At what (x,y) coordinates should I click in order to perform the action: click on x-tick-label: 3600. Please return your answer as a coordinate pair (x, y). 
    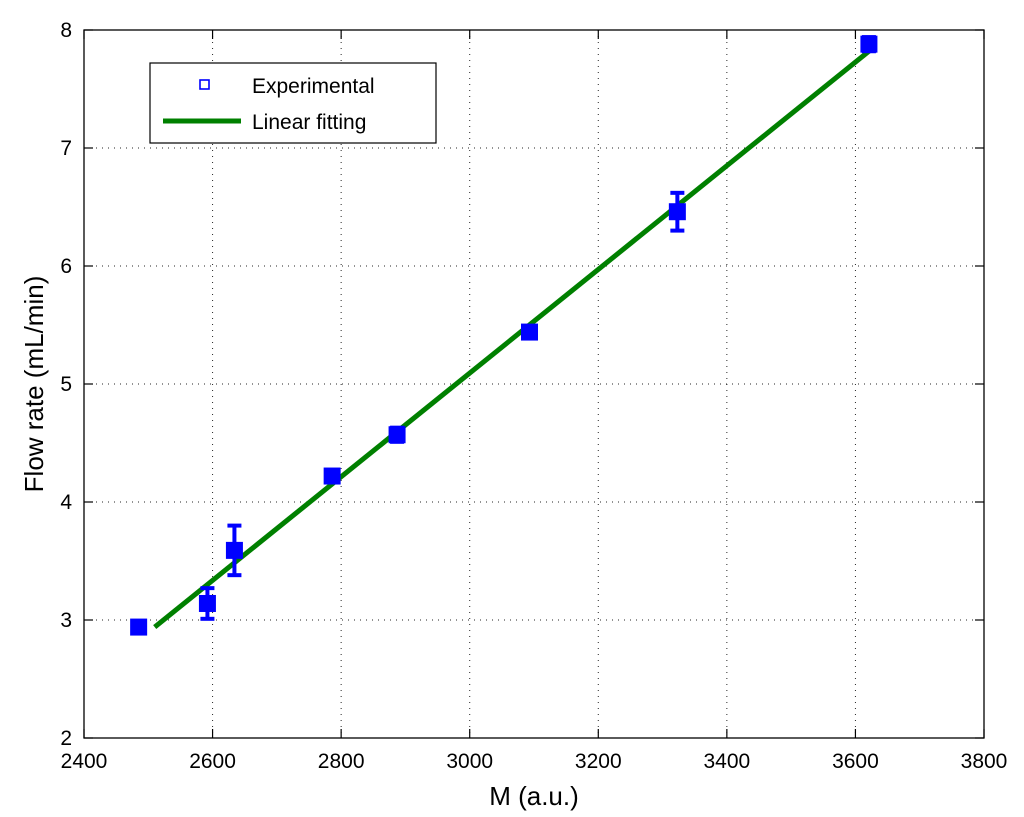
    Looking at the image, I should click on (855, 761).